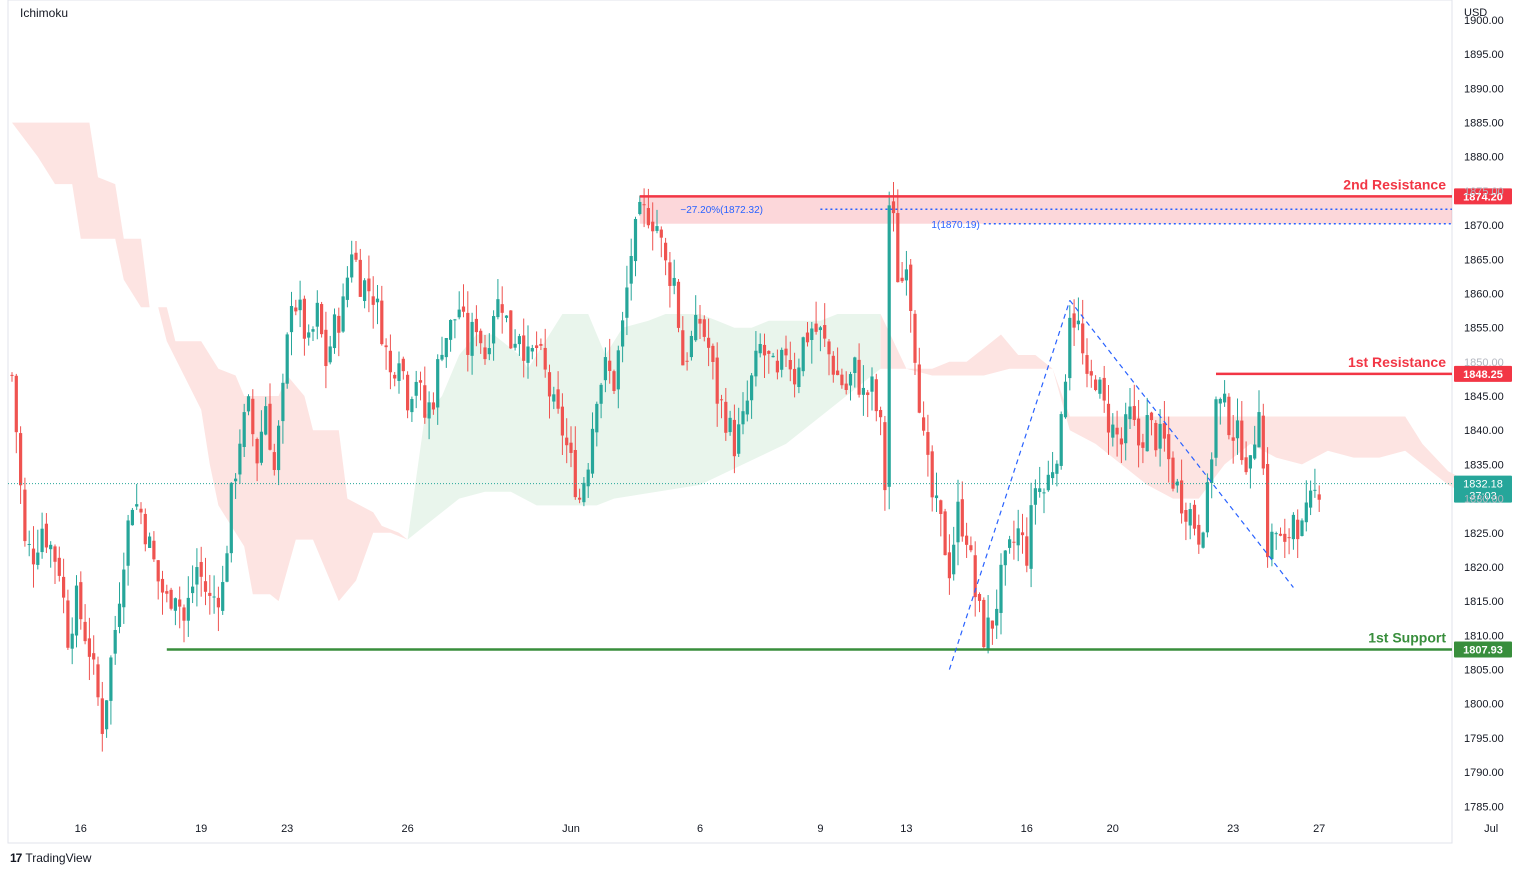  Describe the element at coordinates (44, 13) in the screenshot. I see `indicator-label: Ichimoku` at that location.